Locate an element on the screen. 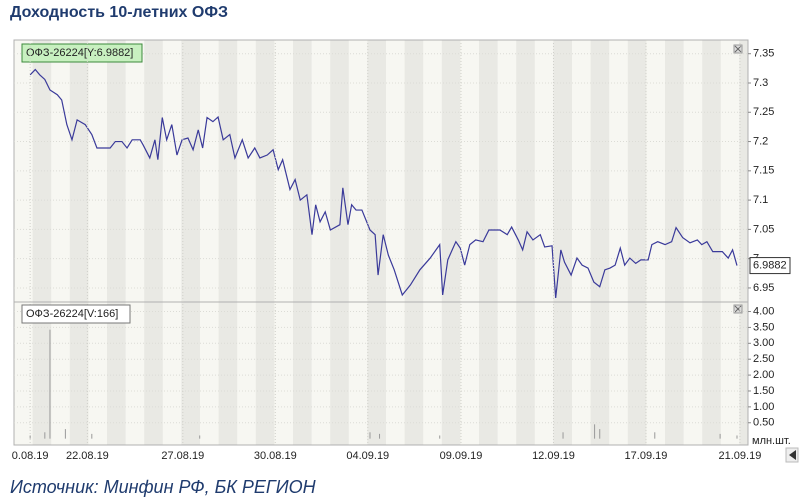 The height and width of the screenshot is (503, 812). y-tick-label: 7.15 is located at coordinates (763, 171).